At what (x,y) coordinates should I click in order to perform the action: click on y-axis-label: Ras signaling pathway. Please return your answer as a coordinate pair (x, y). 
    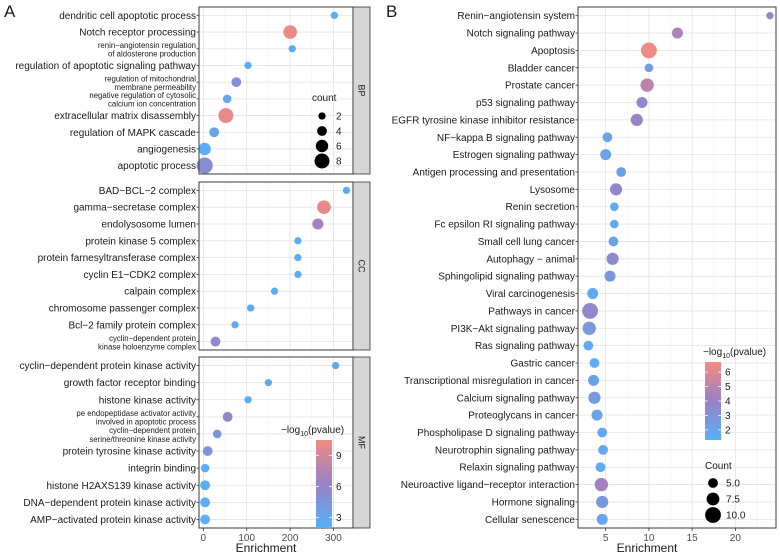
    Looking at the image, I should click on (525, 346).